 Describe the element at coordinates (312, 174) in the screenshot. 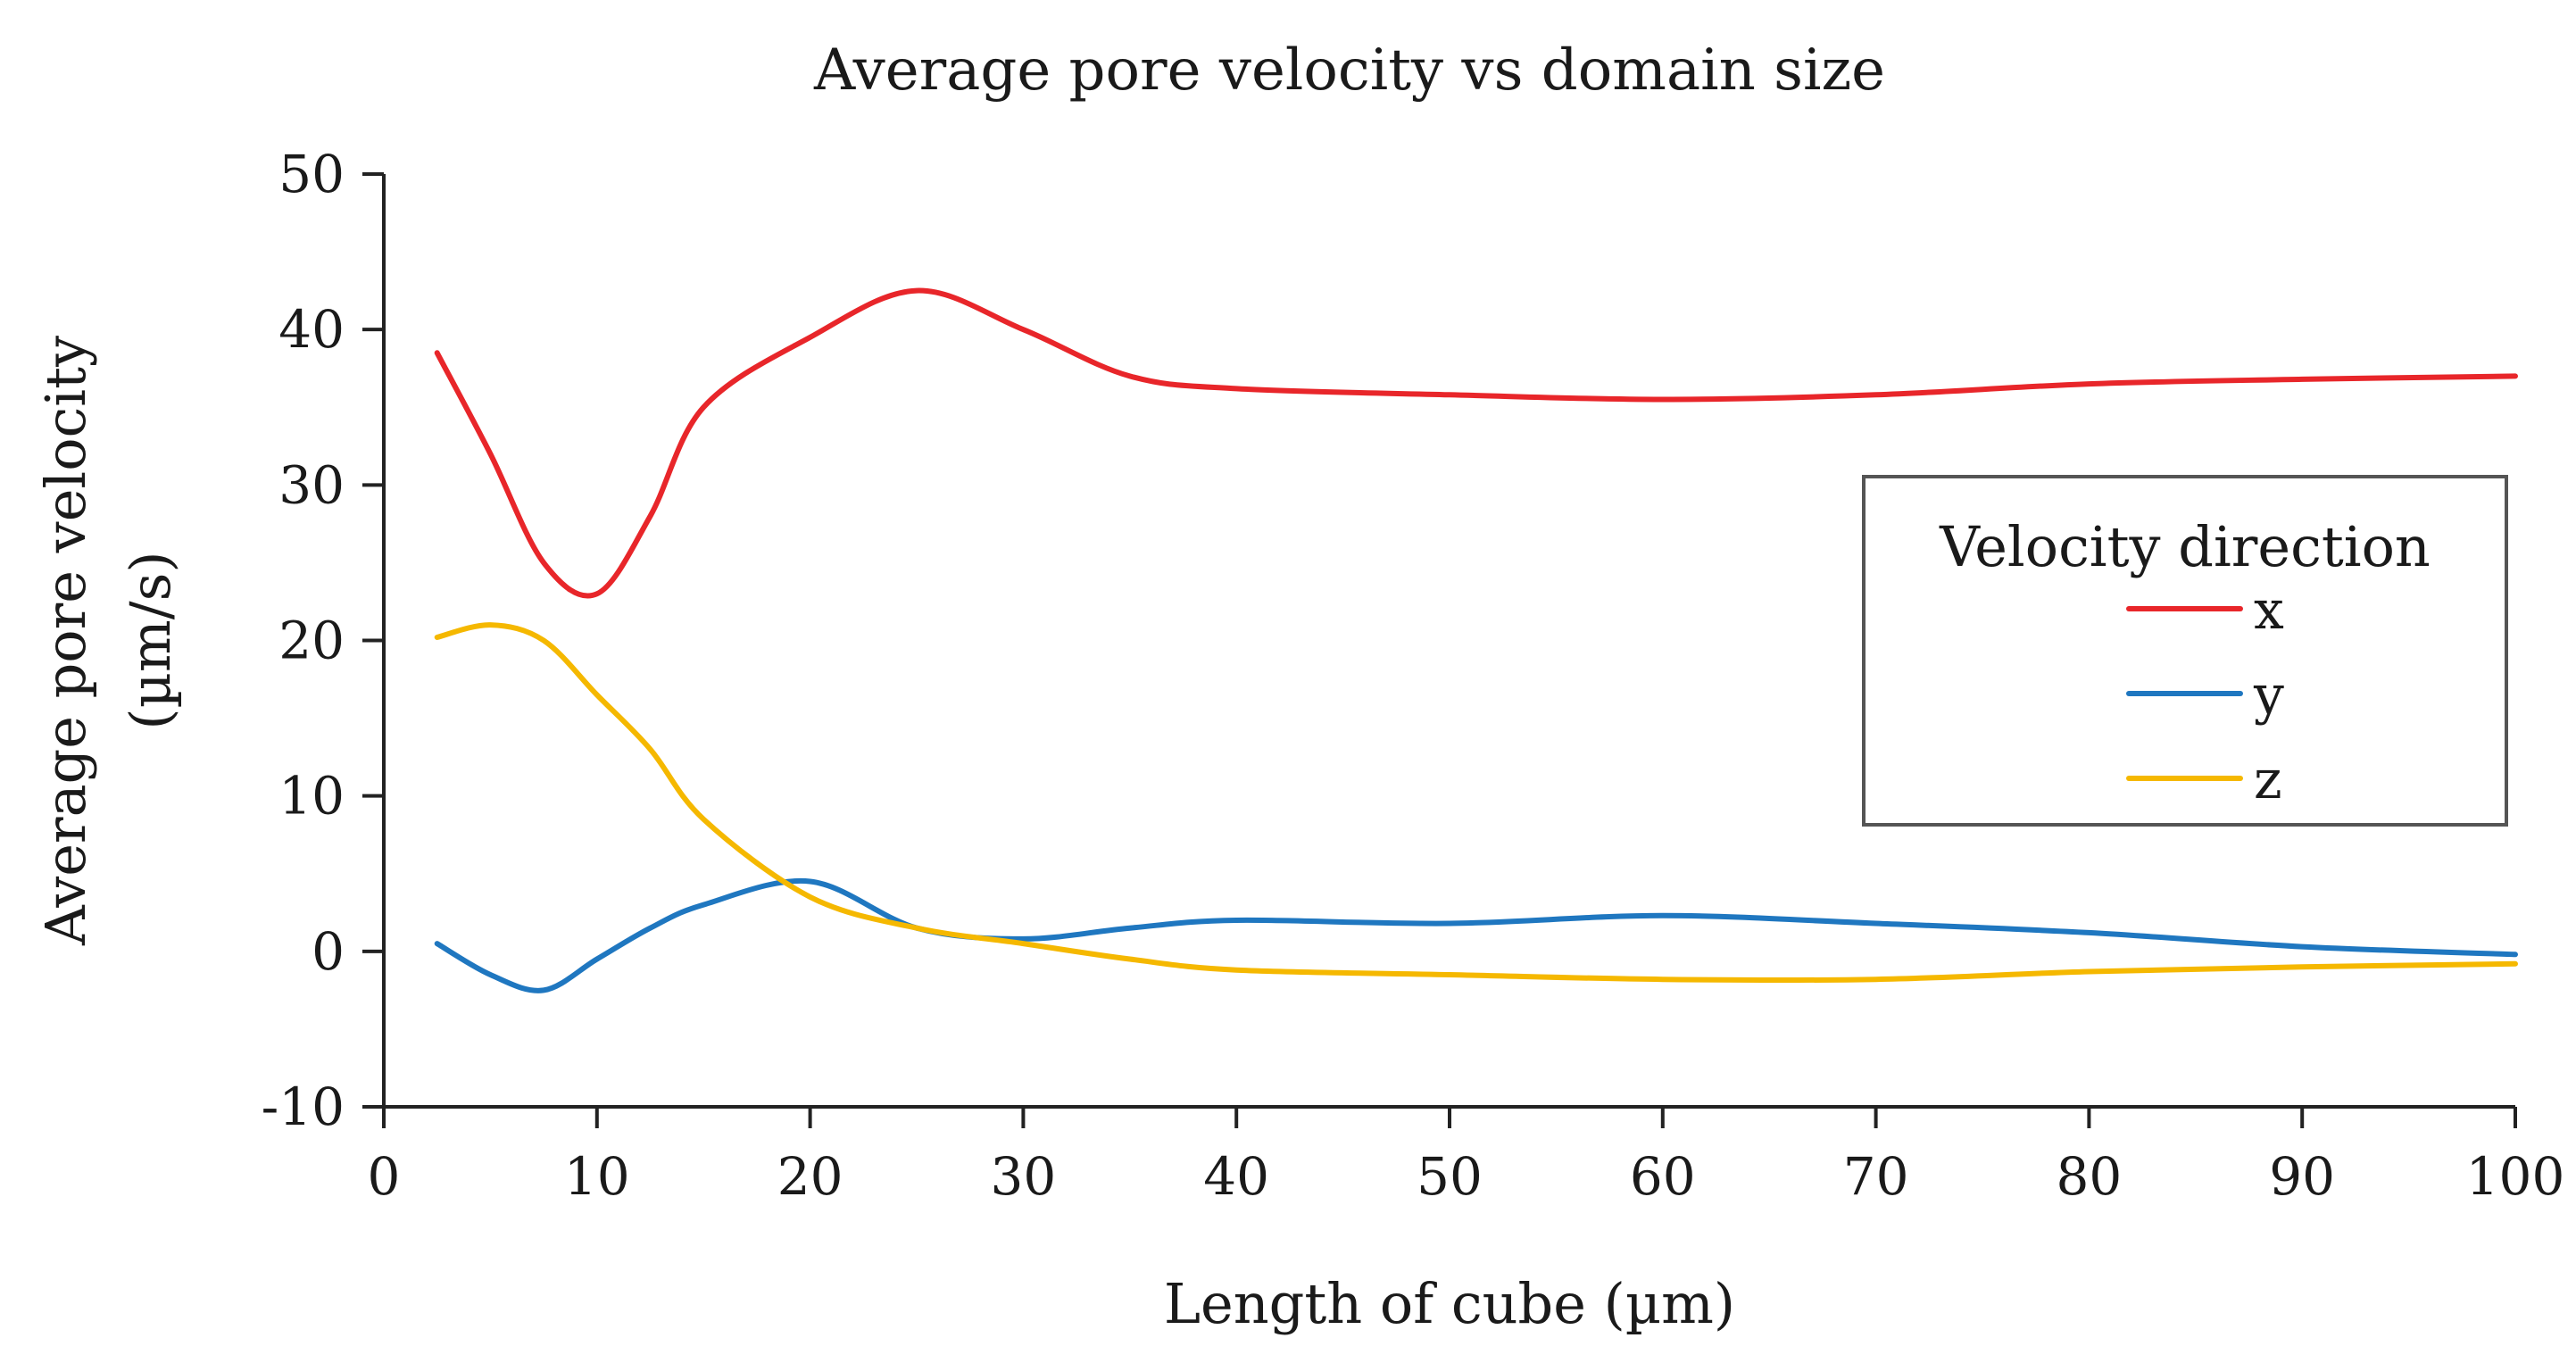

I see `y-tick-label: 50` at that location.